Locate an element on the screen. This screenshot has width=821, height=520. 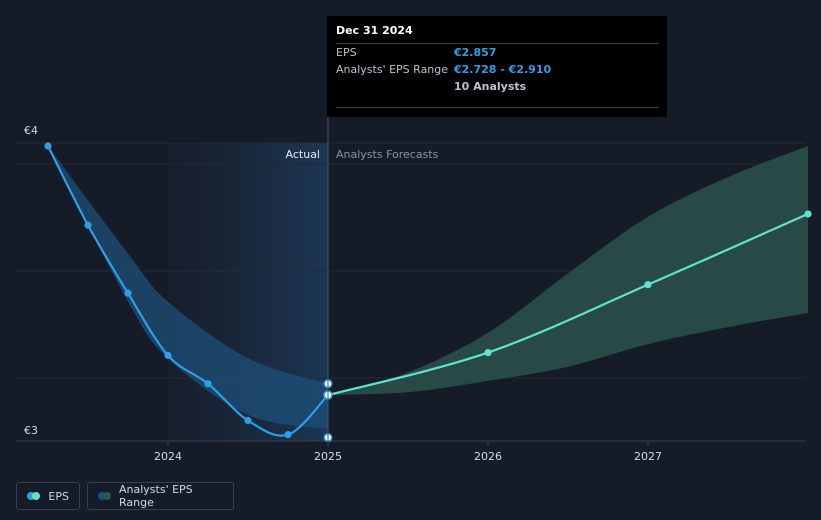
y-label-bottom: €3 is located at coordinates (31, 430).